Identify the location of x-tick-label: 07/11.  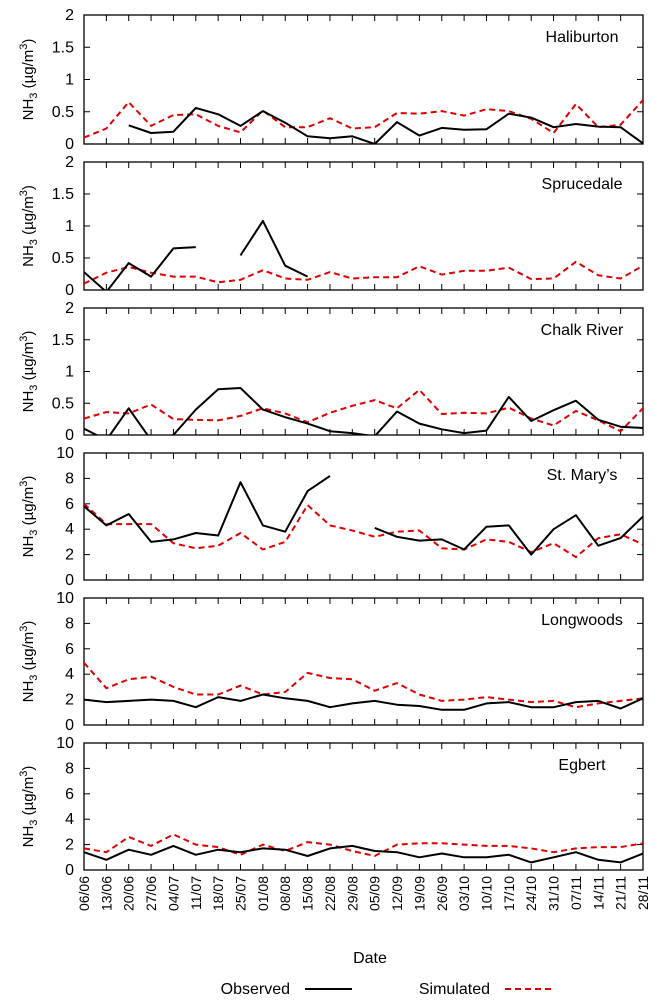
(576, 893).